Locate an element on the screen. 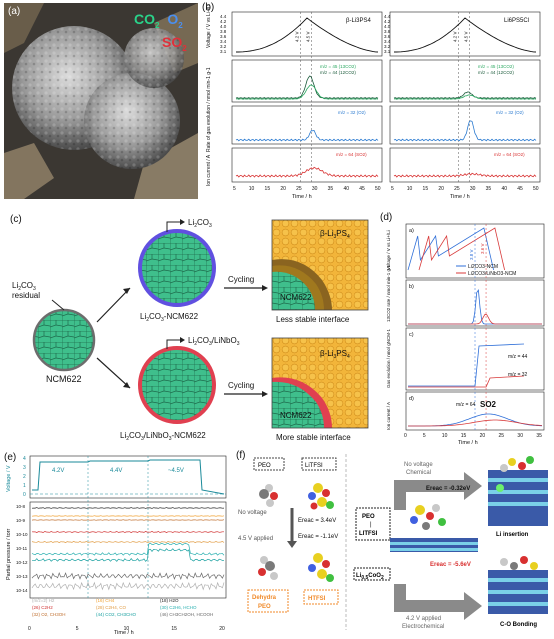 The height and width of the screenshot is (639, 554). panel-f-label: (f) is located at coordinates (241, 455).